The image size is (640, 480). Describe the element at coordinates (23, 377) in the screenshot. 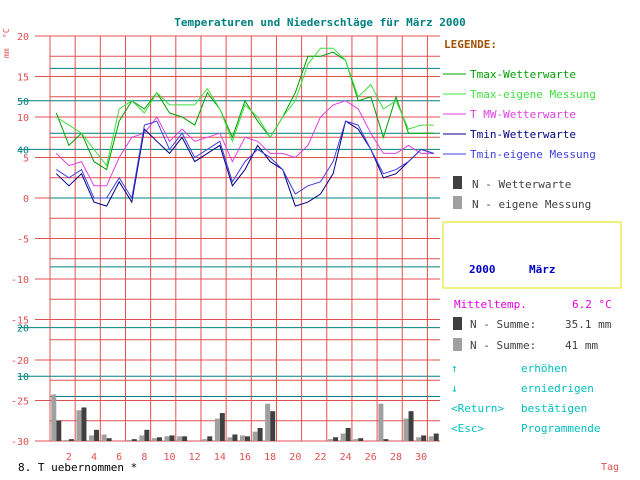

I see `precip-tick-label: 10` at that location.